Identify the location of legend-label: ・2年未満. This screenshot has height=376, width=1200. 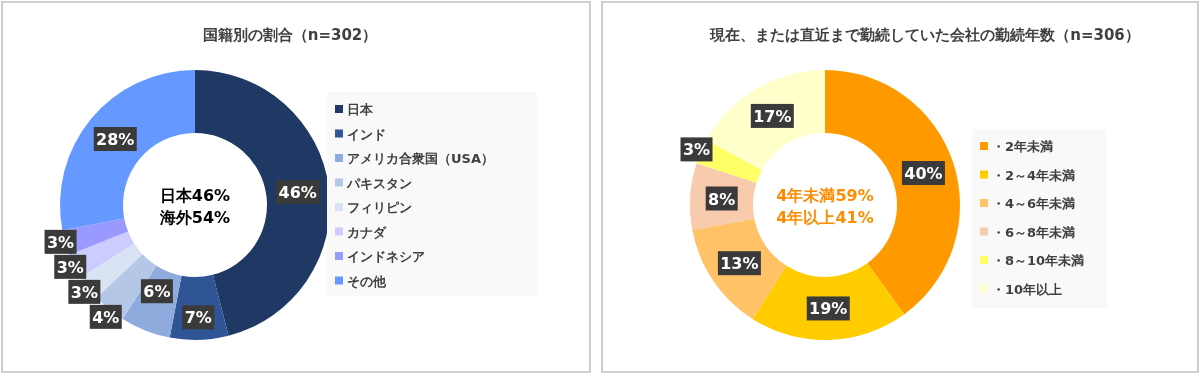
(1023, 146).